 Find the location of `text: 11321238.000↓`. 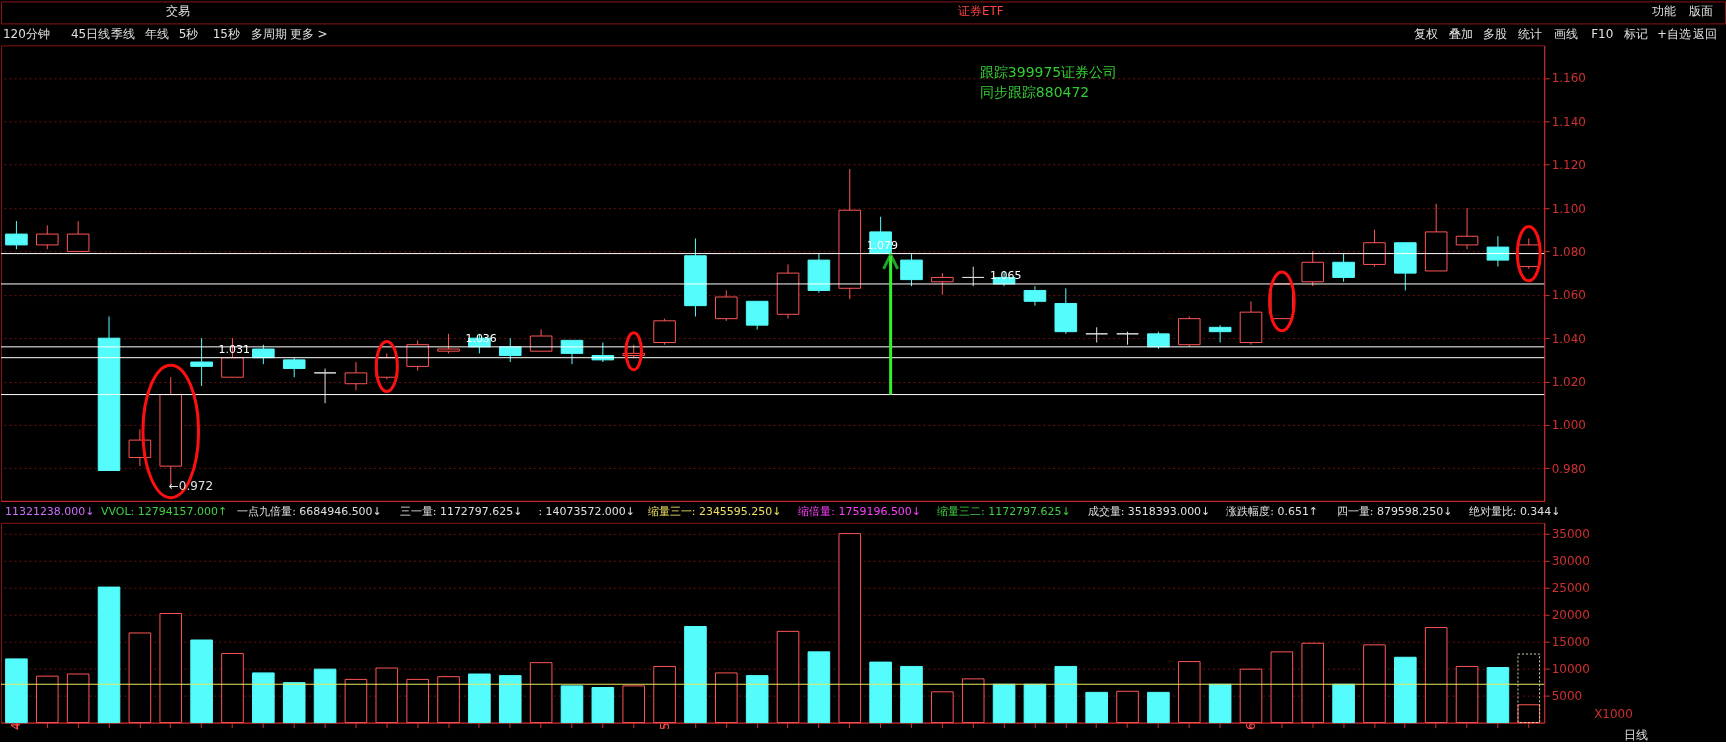

text: 11321238.000↓ is located at coordinates (49, 511).